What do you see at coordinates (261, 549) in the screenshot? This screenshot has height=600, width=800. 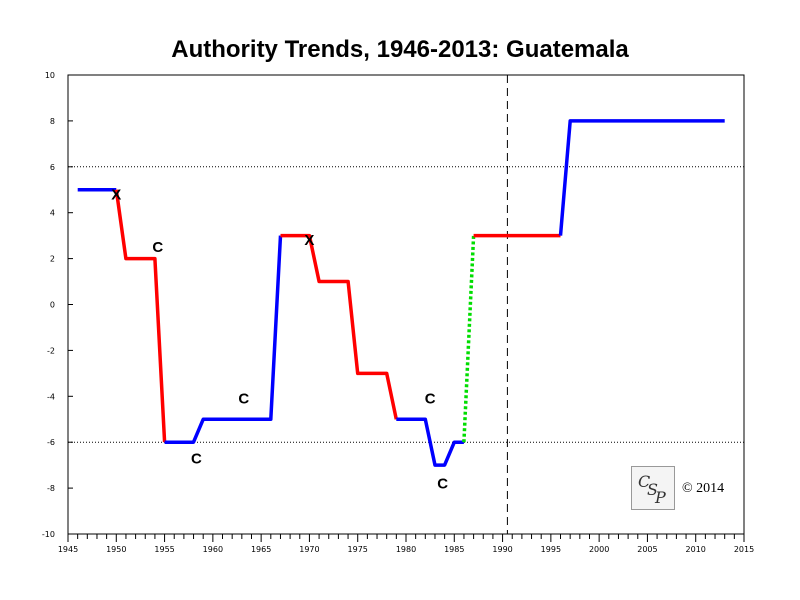 I see `x-tick-label: 1965` at bounding box center [261, 549].